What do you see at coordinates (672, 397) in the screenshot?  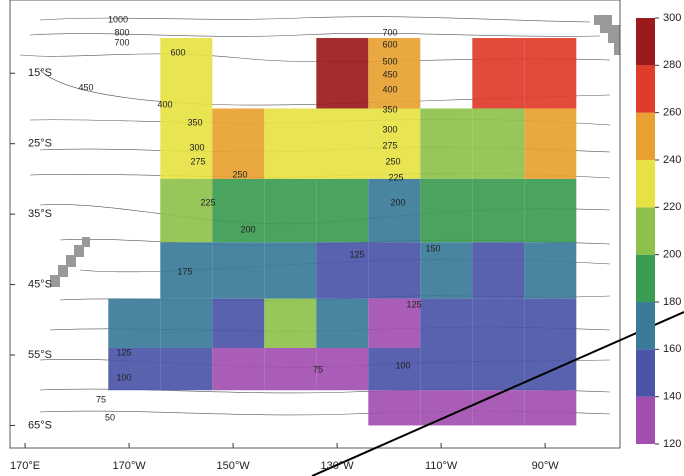 I see `colorbar-tick-label: 140` at bounding box center [672, 397].